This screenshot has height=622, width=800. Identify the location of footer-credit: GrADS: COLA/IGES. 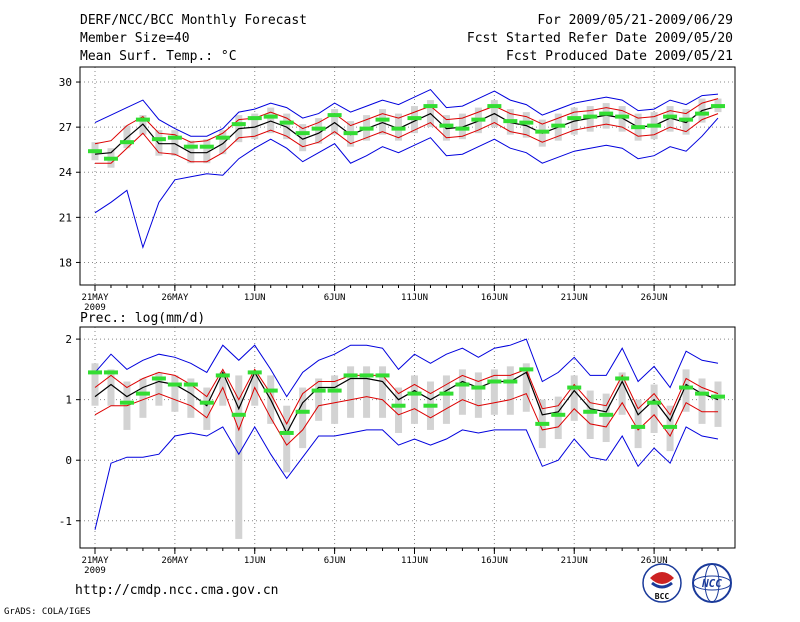
(47, 612).